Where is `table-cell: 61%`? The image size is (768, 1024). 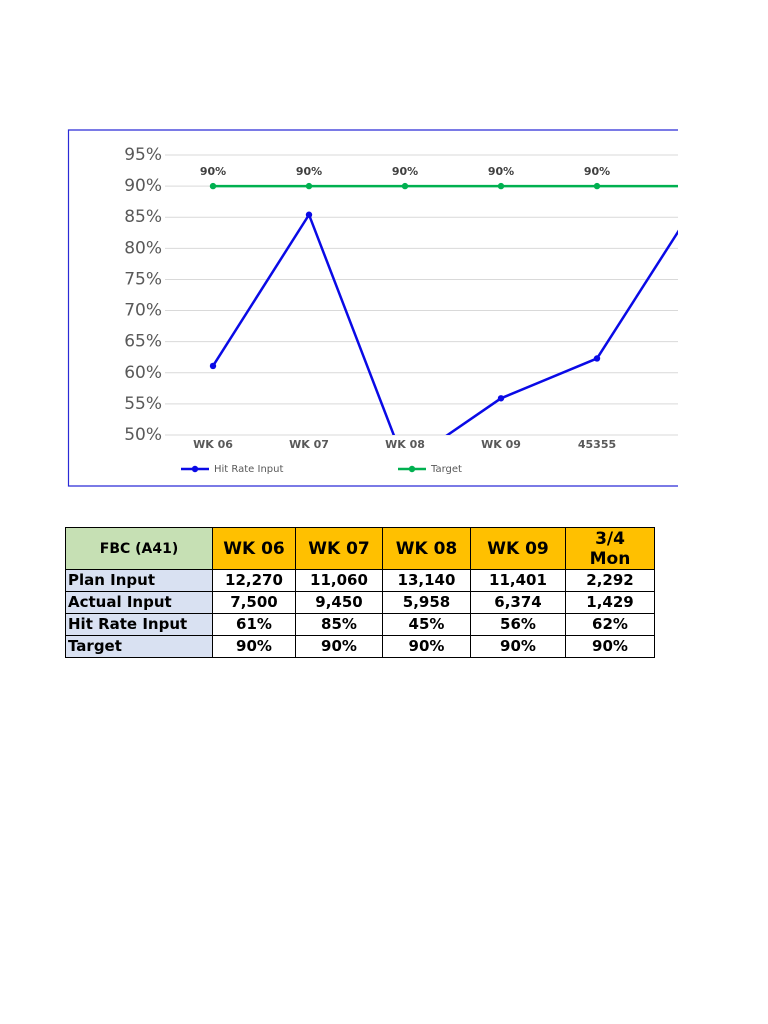 table-cell: 61% is located at coordinates (254, 624).